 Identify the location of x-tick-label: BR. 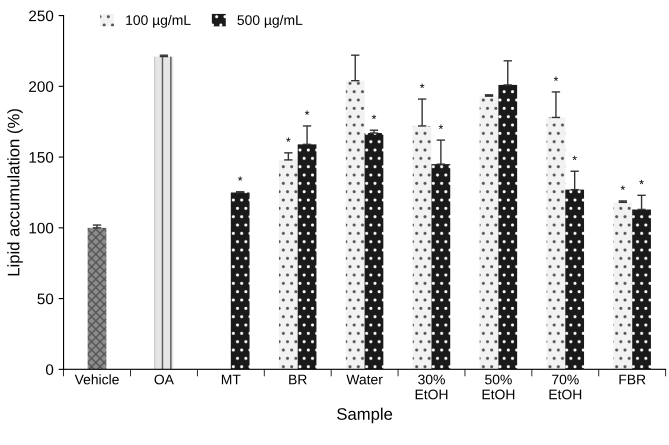
(298, 379).